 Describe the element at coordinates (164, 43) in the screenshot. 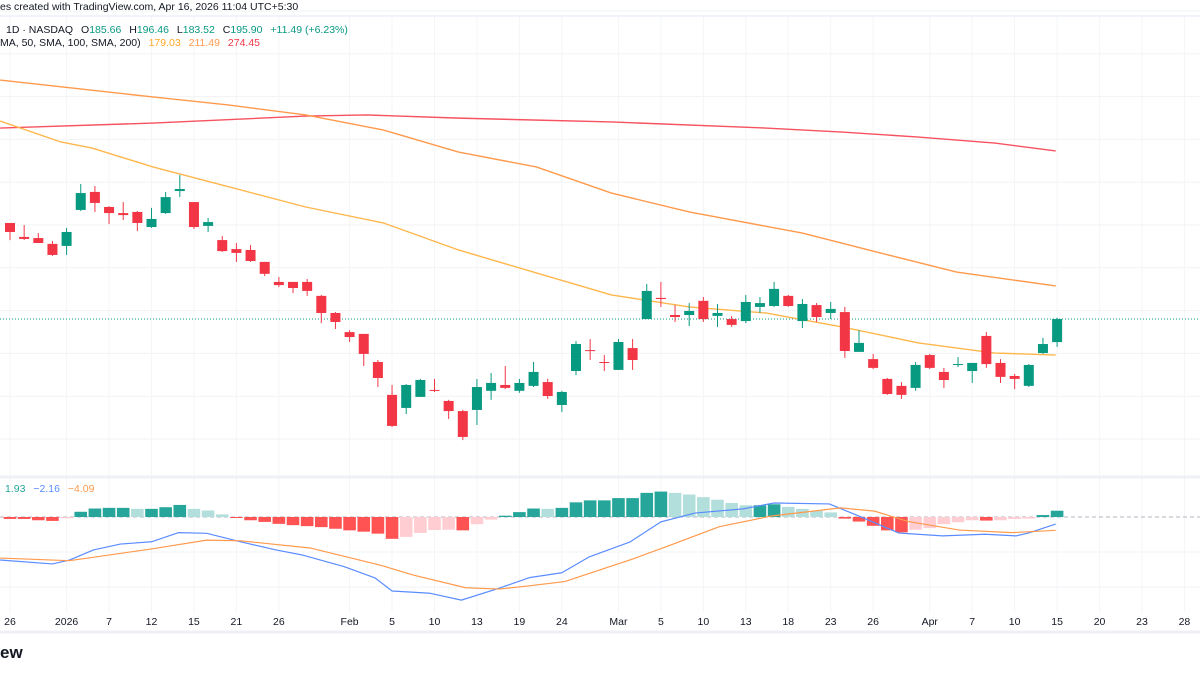

I see `sma50-value: 179.03` at that location.